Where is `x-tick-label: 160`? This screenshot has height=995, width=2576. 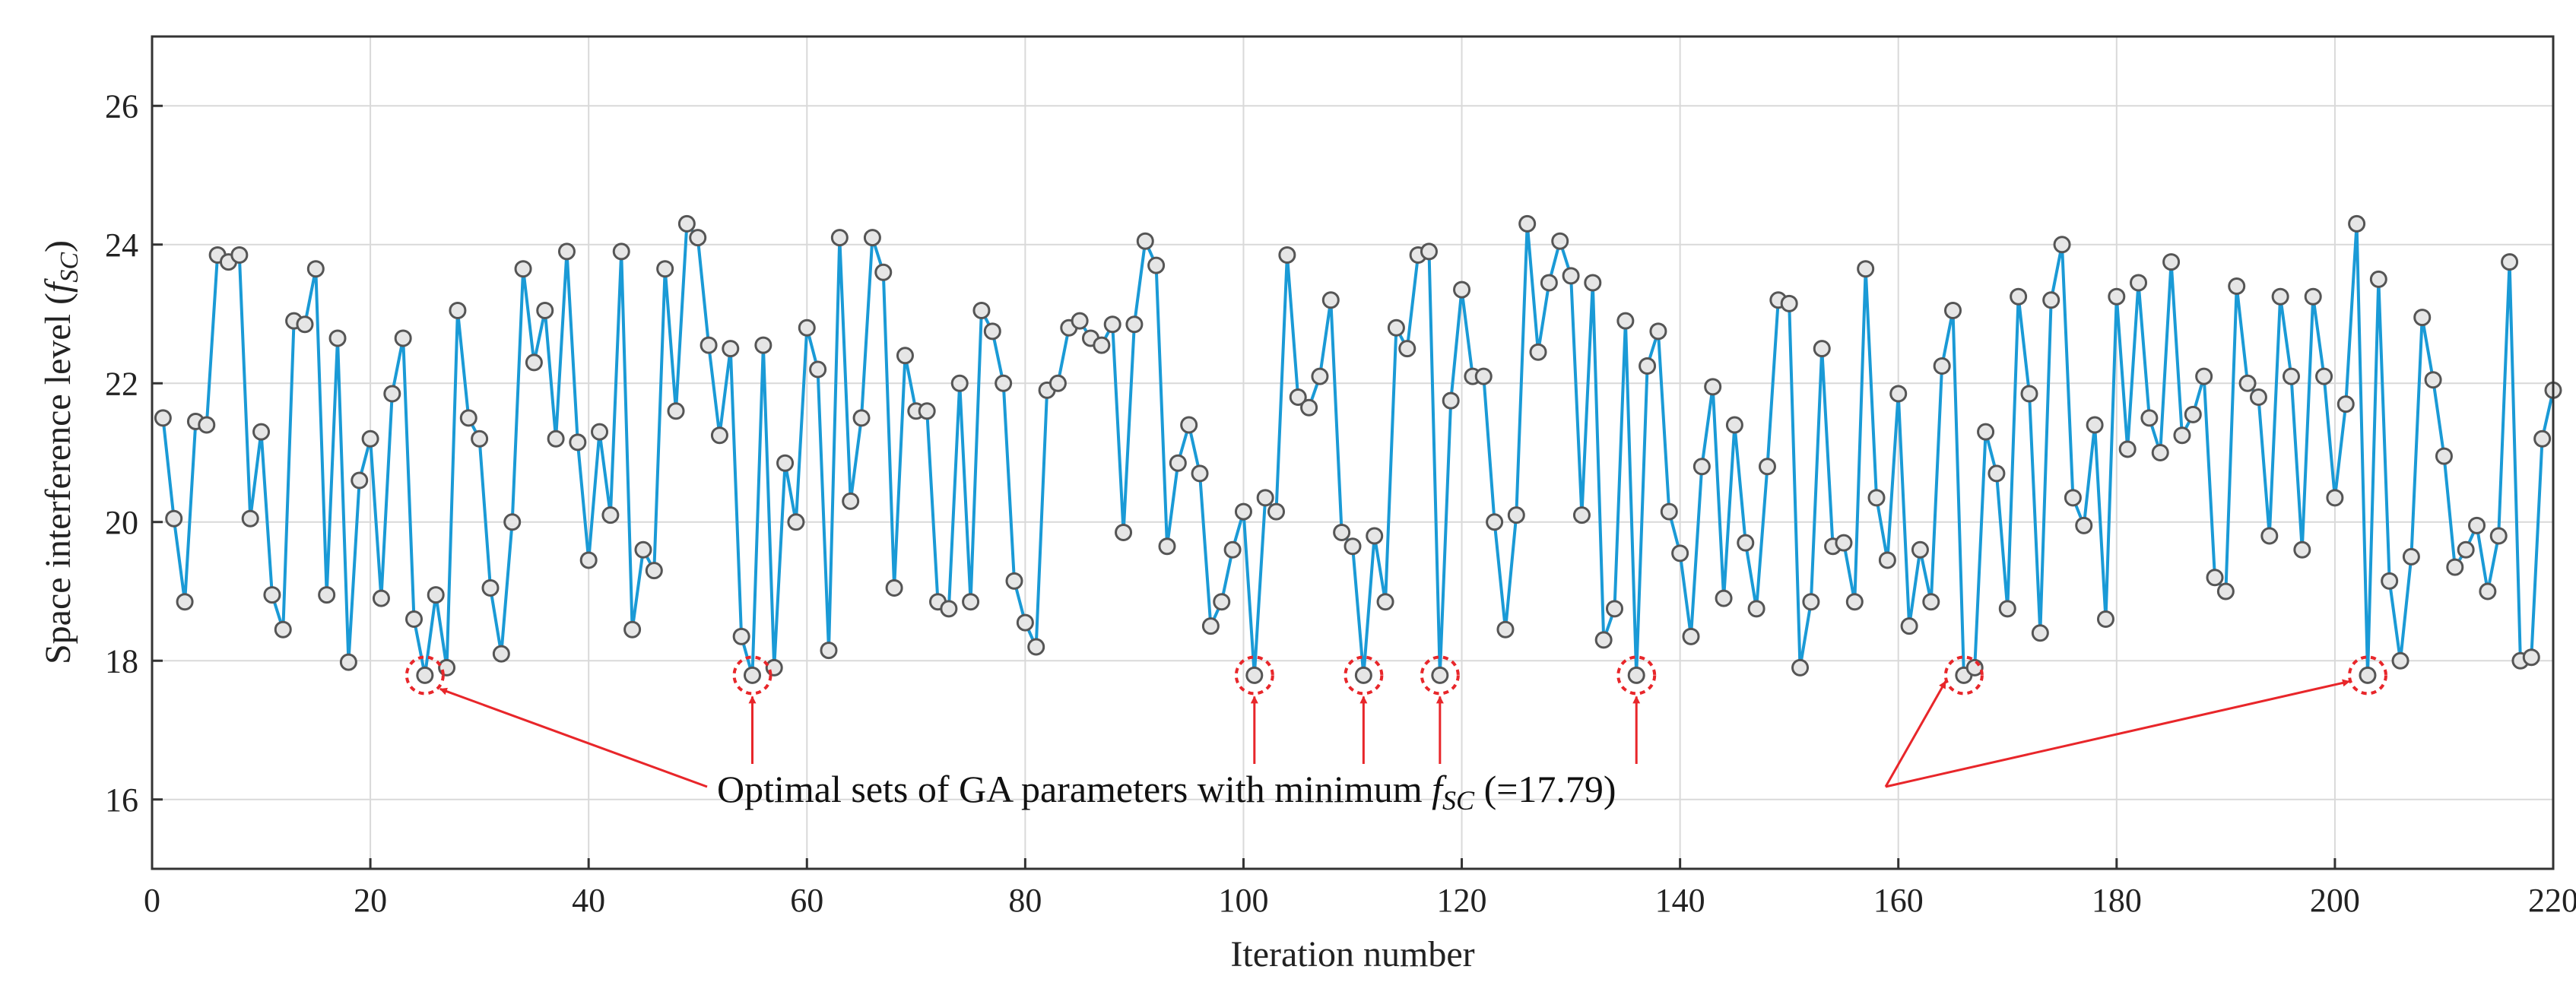 x-tick-label: 160 is located at coordinates (1899, 900).